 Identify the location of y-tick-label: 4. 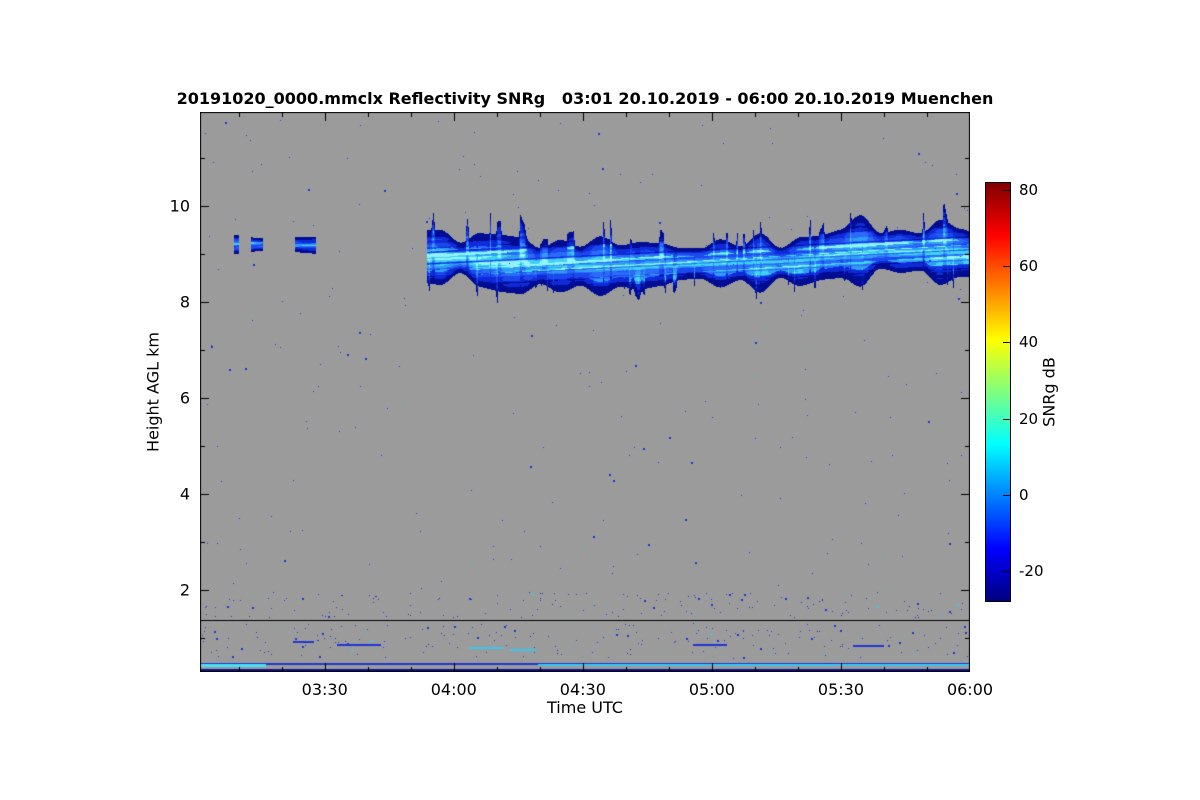
(184, 494).